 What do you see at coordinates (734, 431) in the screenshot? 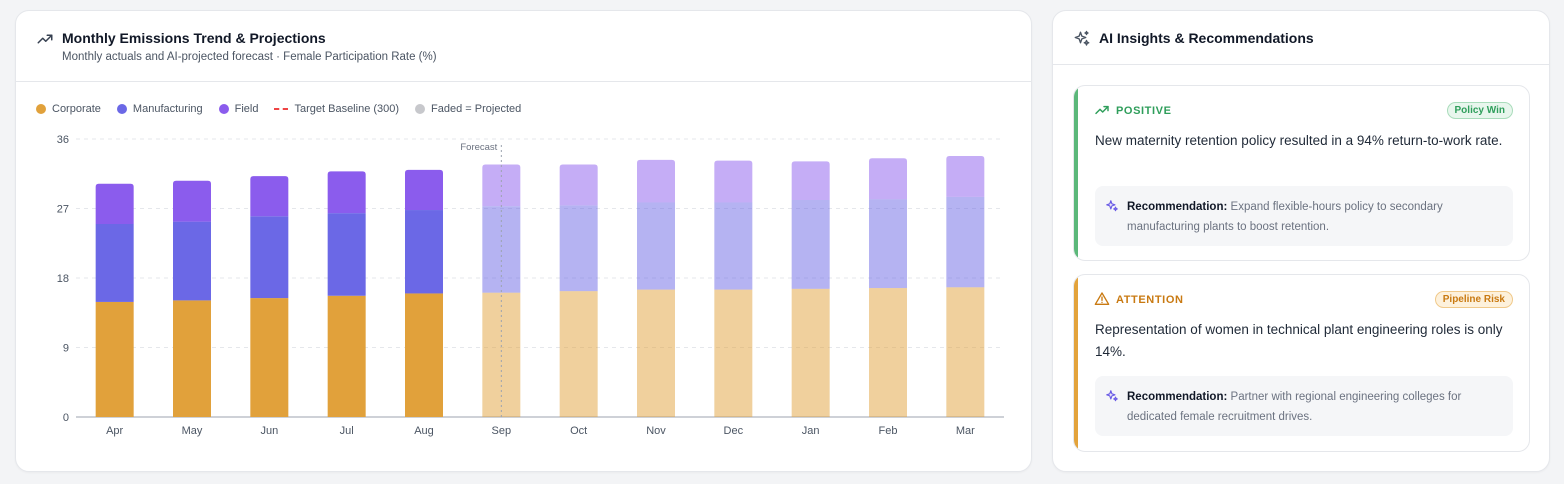
I see `x-tick-label: Dec` at bounding box center [734, 431].